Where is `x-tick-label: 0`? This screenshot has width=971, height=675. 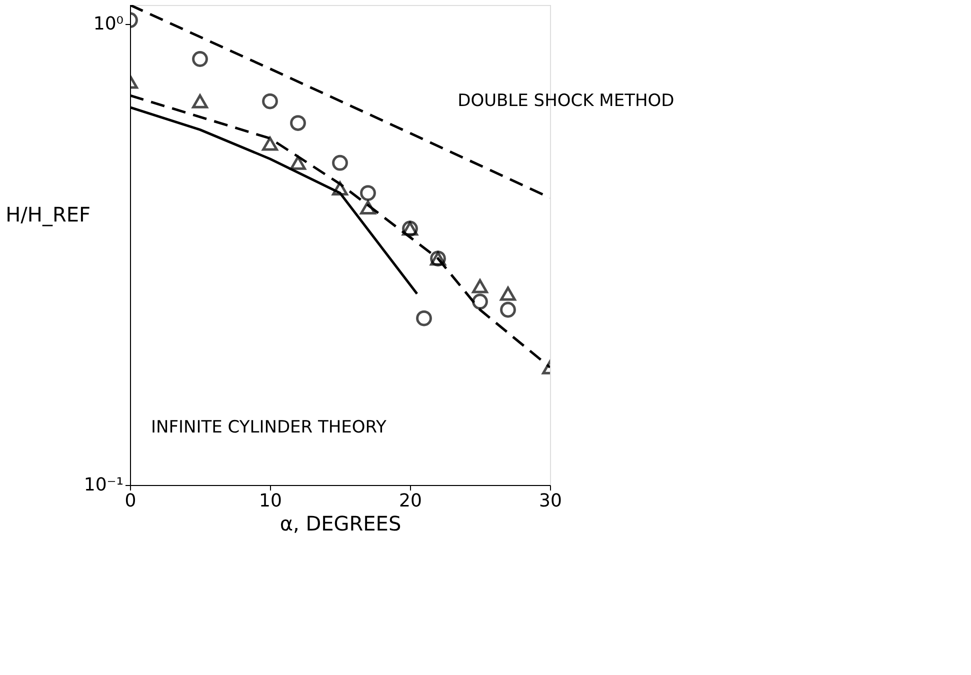 x-tick-label: 0 is located at coordinates (130, 501).